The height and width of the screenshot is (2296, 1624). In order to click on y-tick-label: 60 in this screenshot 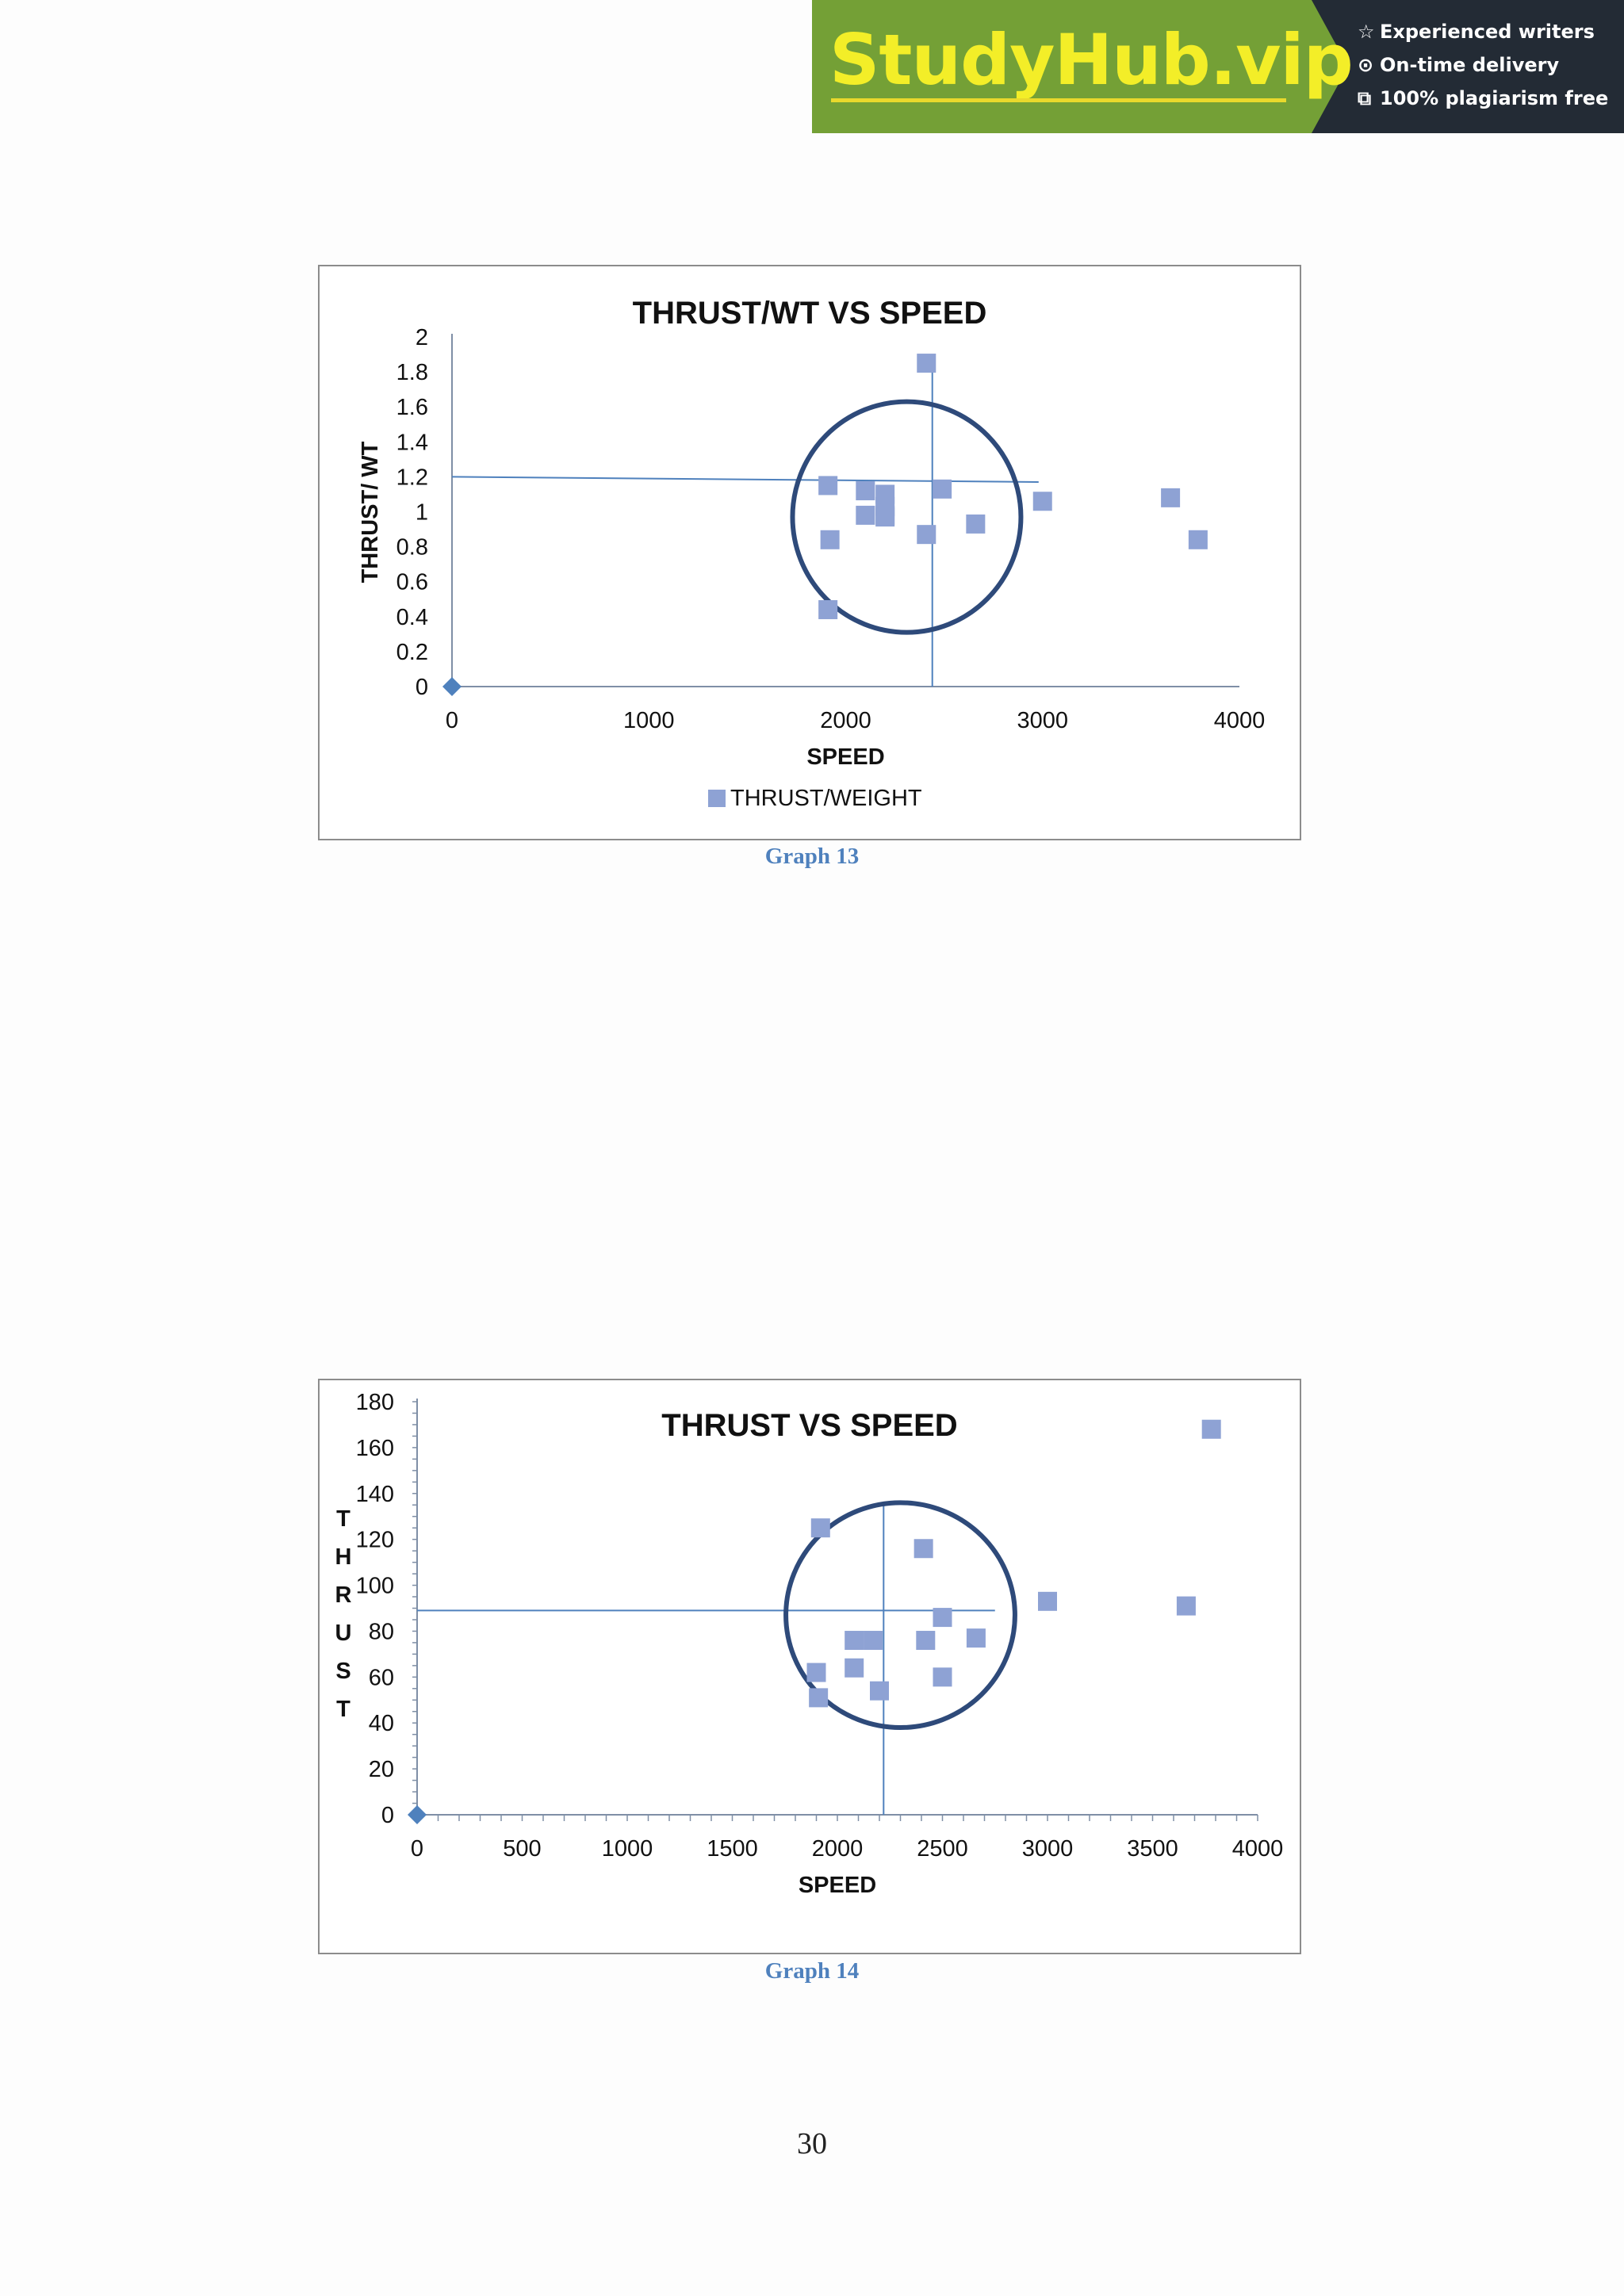, I will do `click(381, 1678)`.